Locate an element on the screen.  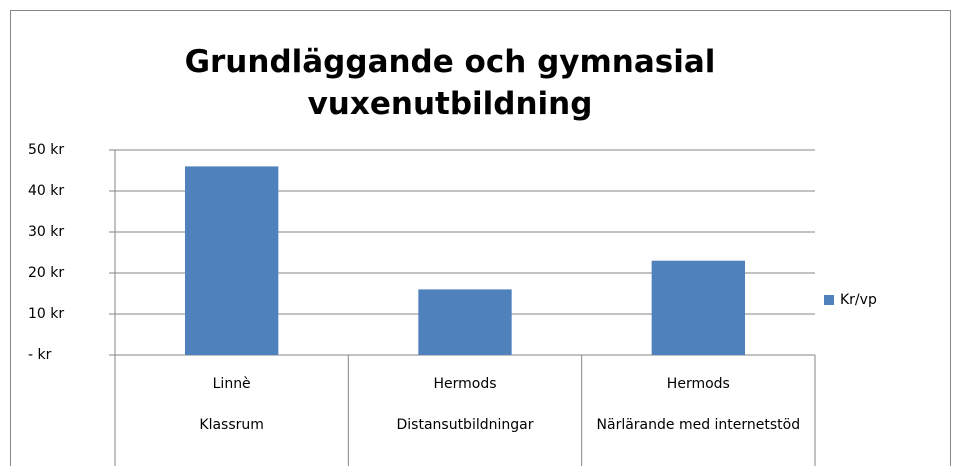
y-tick-label: 50 kr is located at coordinates (46, 150).